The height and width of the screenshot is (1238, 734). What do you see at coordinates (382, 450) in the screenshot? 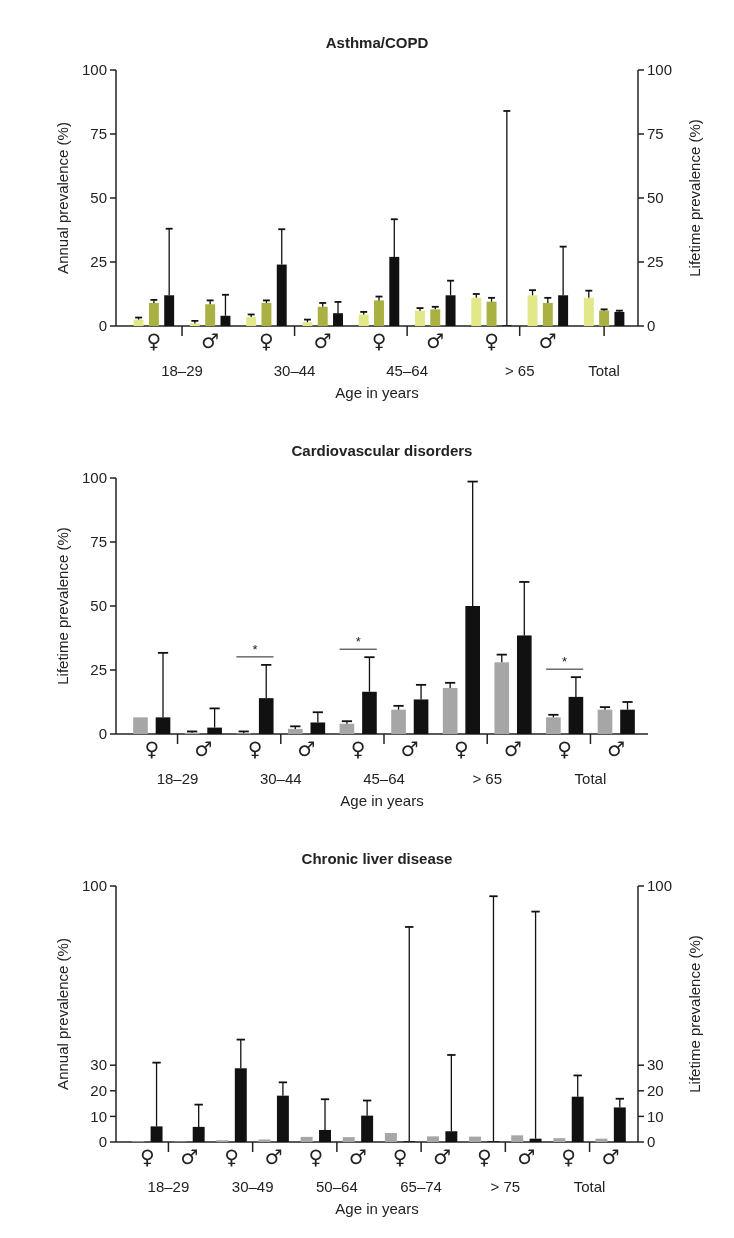
I see `chart-title: Cardiovascular disorders` at bounding box center [382, 450].